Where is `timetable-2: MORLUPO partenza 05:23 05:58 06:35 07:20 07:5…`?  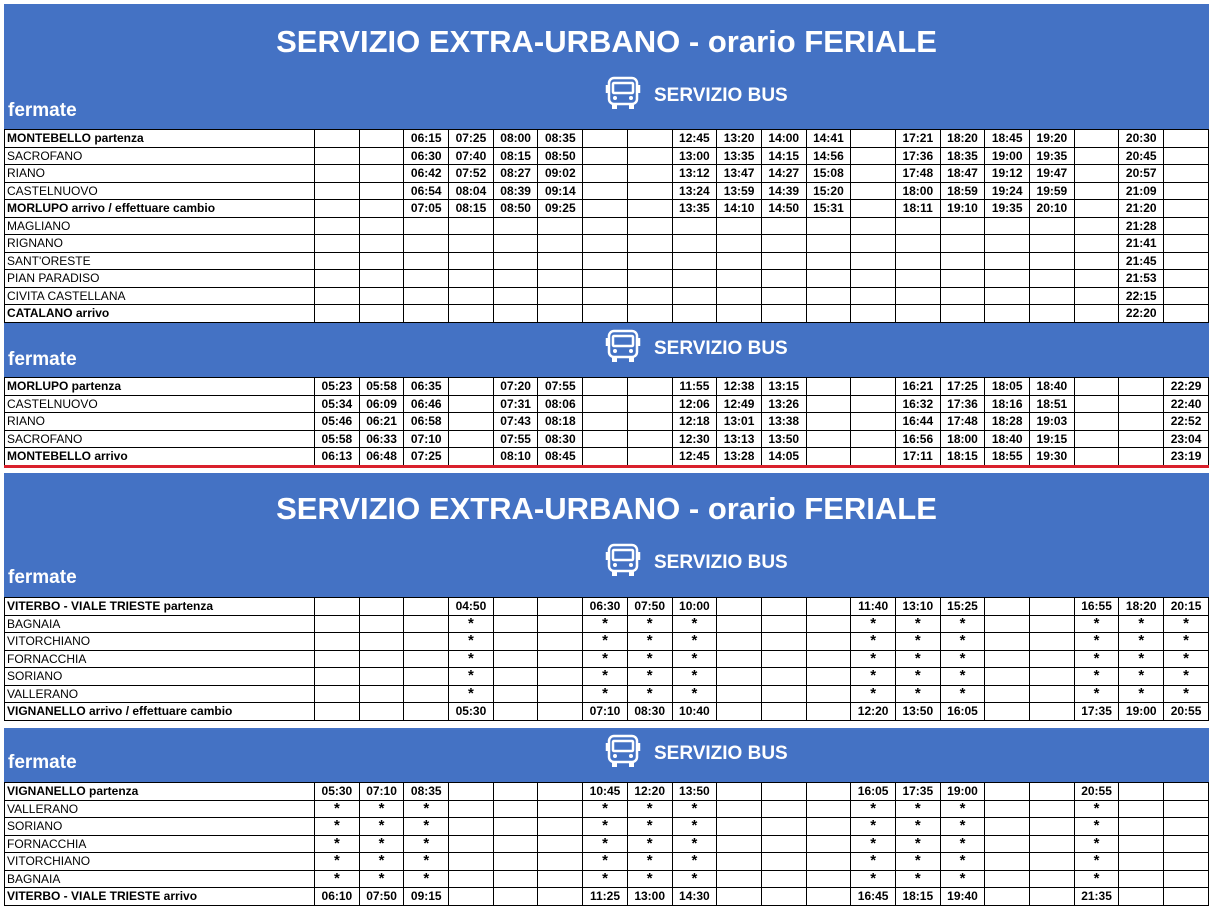 timetable-2: MORLUPO partenza 05:23 05:58 06:35 07:20 07:5… is located at coordinates (606, 421).